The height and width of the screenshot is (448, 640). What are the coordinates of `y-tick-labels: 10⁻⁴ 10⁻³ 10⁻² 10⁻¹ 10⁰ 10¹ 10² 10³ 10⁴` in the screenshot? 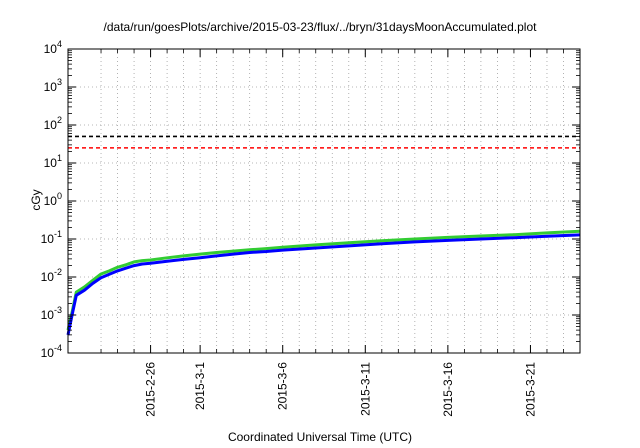 It's located at (51, 199).